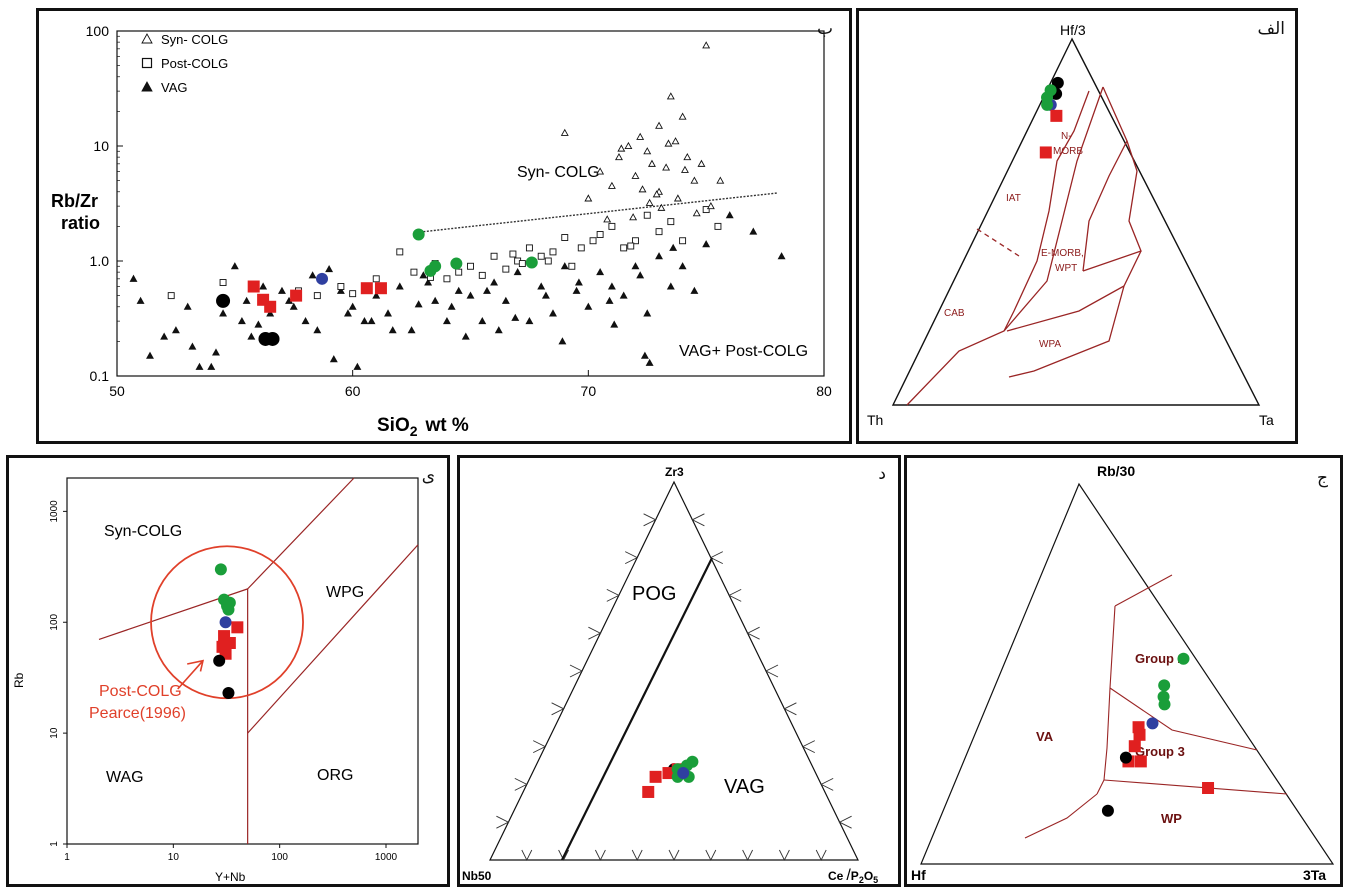  I want to click on iat-dashed-line, so click(998, 242).